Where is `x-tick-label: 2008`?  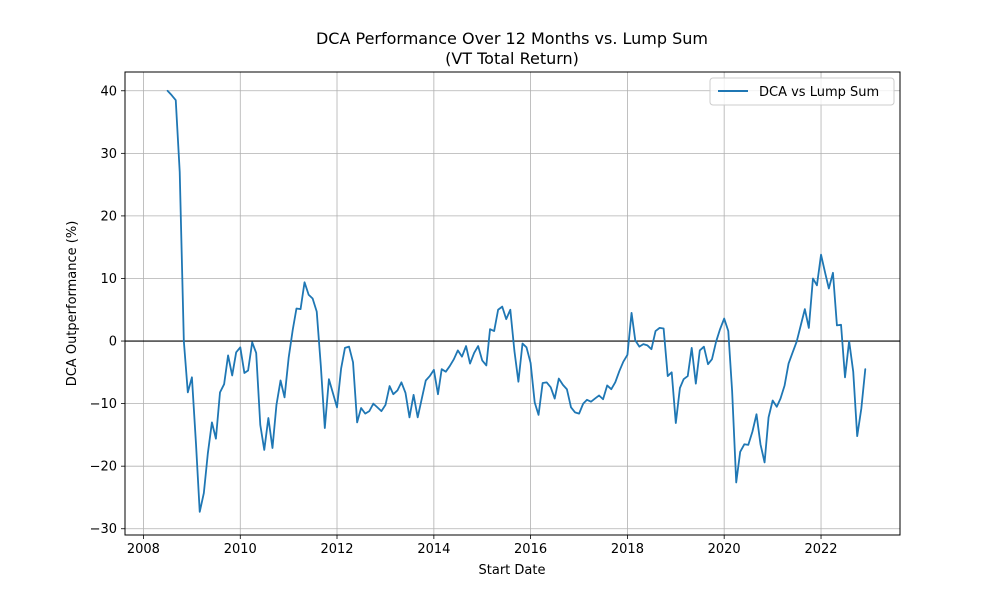 x-tick-label: 2008 is located at coordinates (143, 549).